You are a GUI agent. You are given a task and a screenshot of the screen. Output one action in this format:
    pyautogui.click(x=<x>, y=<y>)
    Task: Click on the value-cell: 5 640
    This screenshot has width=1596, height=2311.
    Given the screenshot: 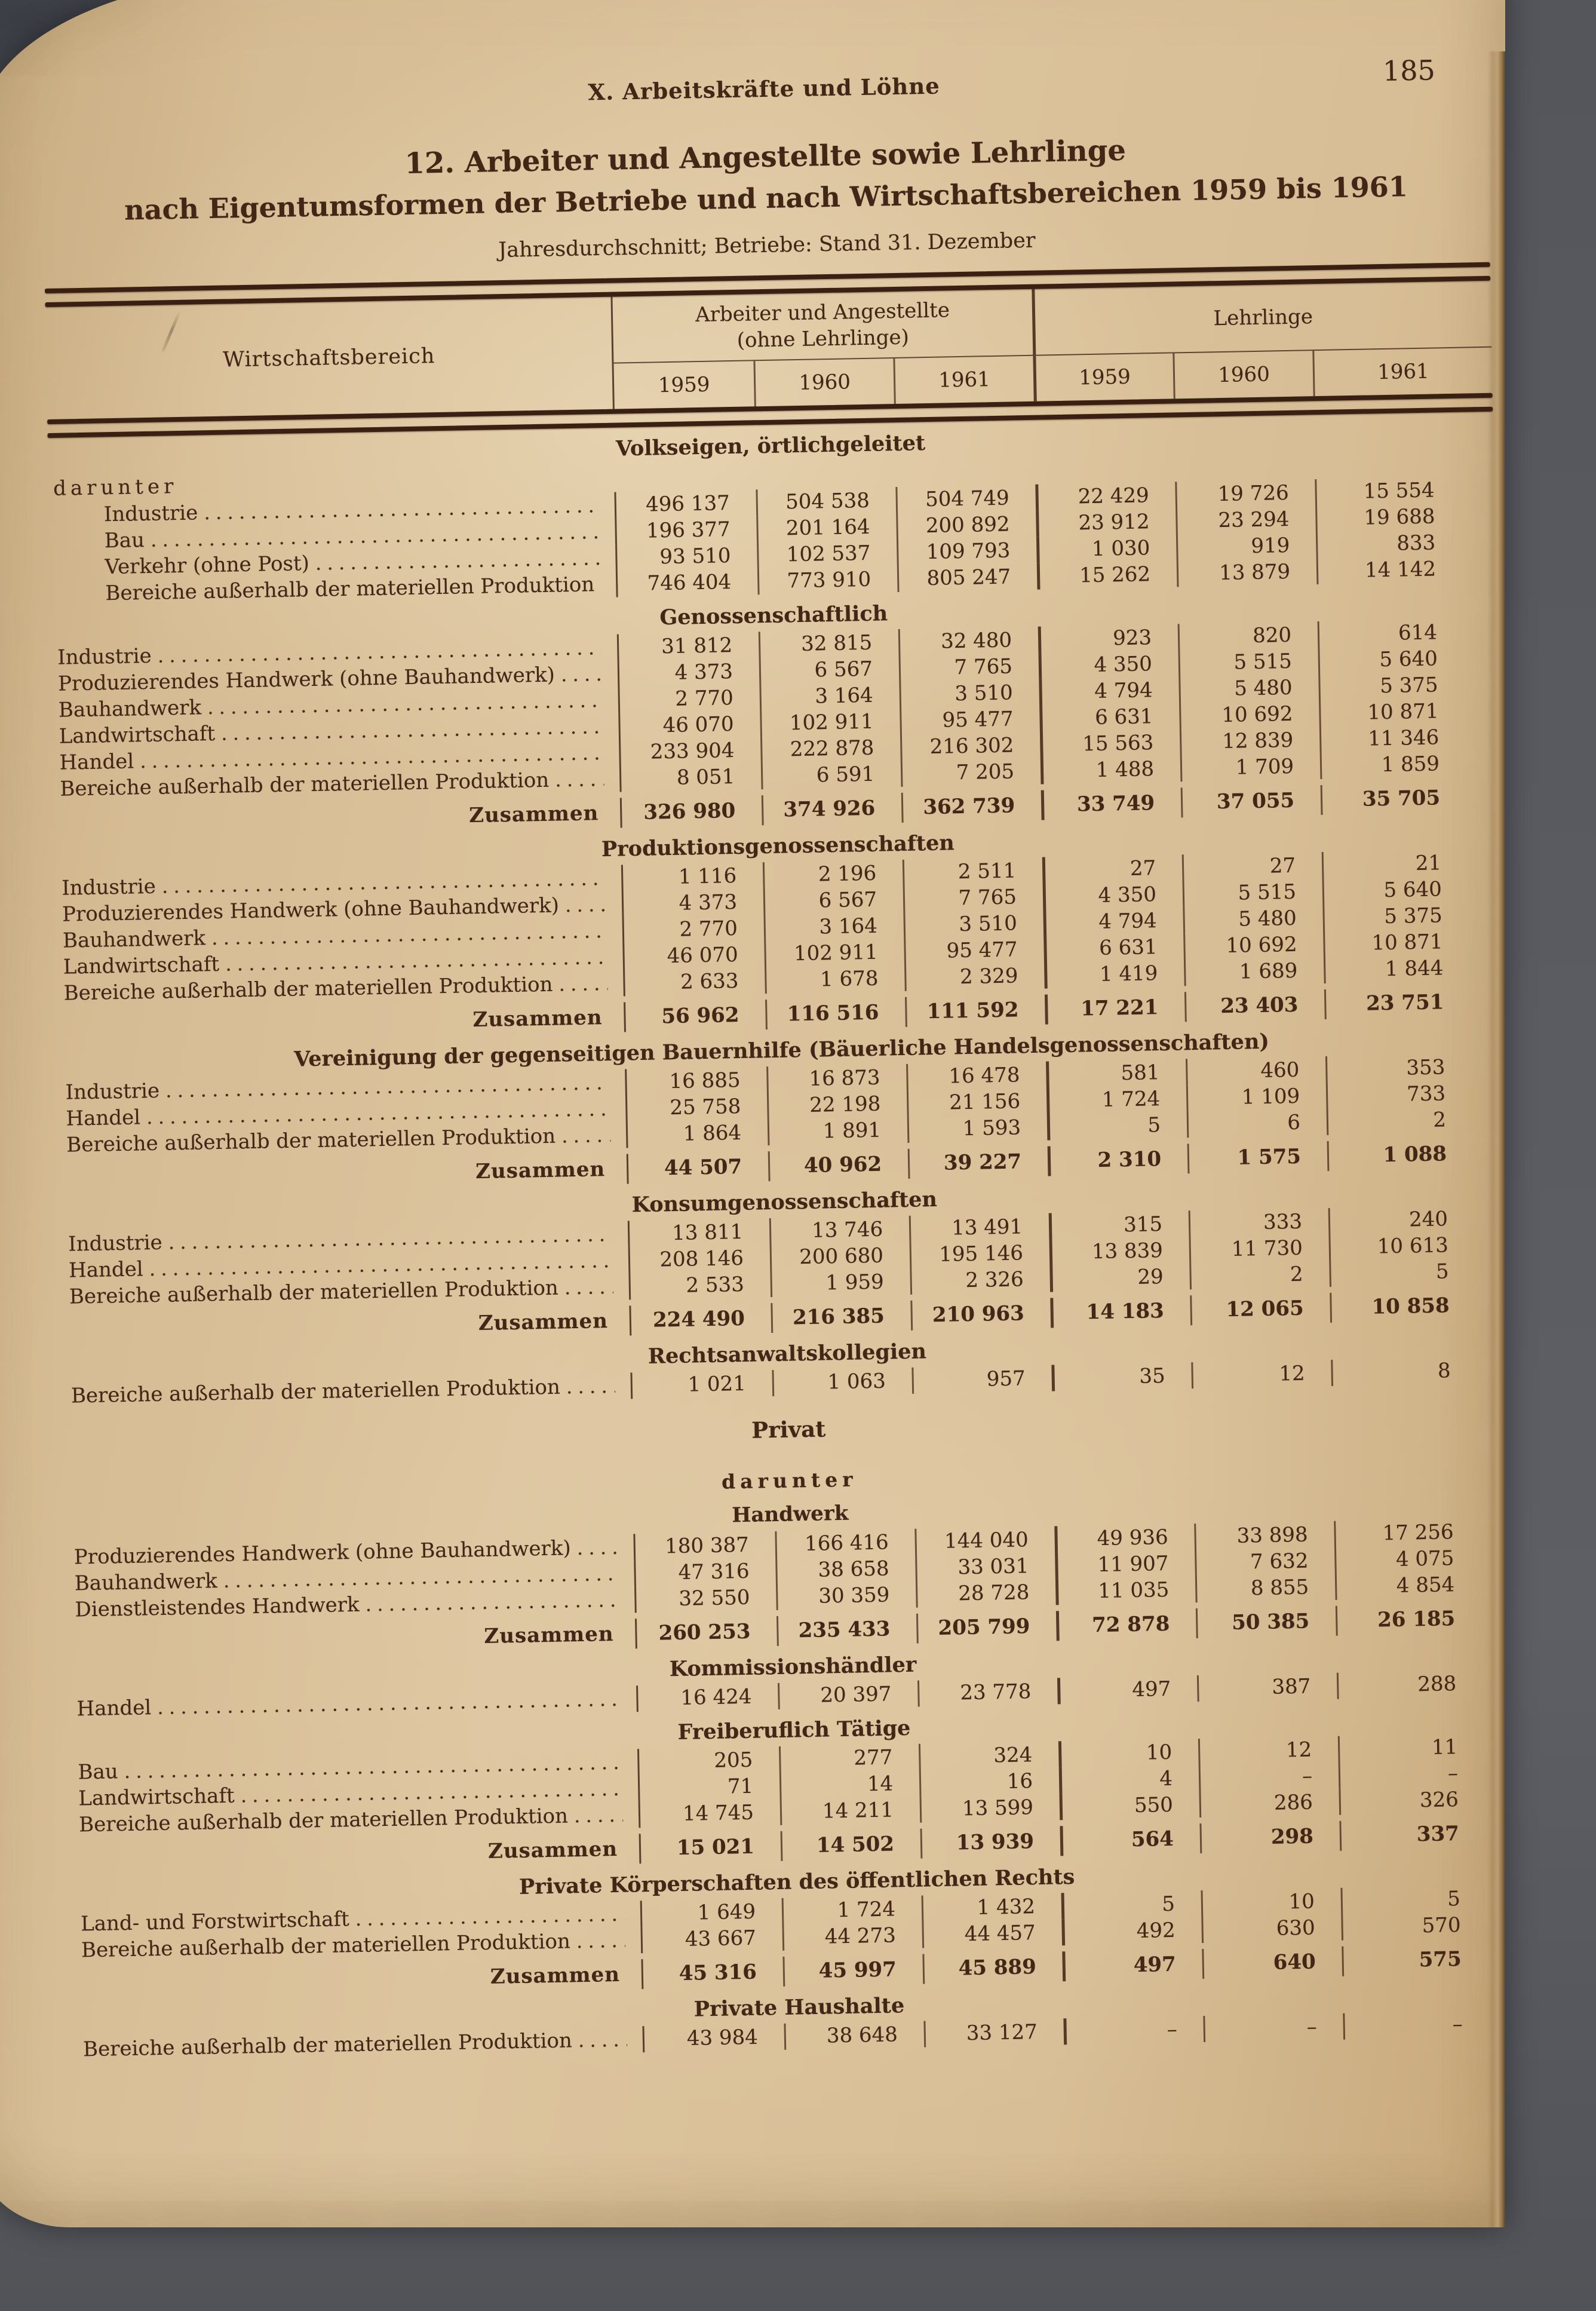 What is the action you would take?
    pyautogui.click(x=1408, y=659)
    